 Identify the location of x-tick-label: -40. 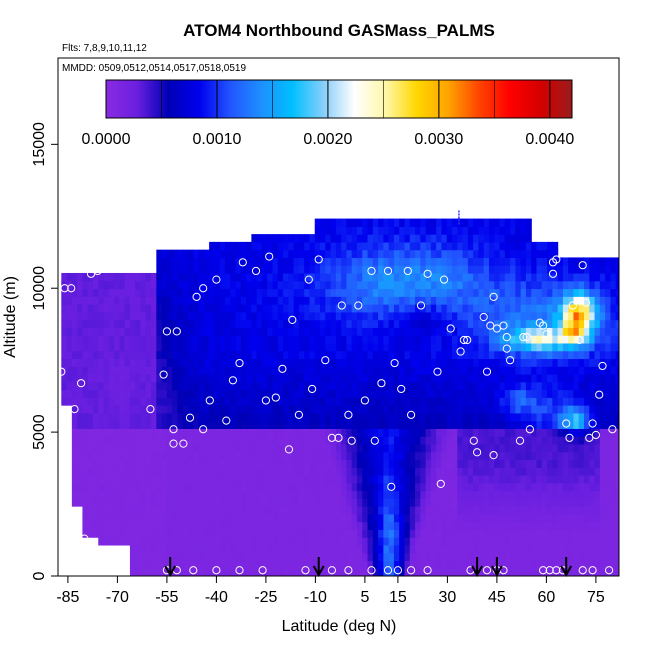
(216, 597).